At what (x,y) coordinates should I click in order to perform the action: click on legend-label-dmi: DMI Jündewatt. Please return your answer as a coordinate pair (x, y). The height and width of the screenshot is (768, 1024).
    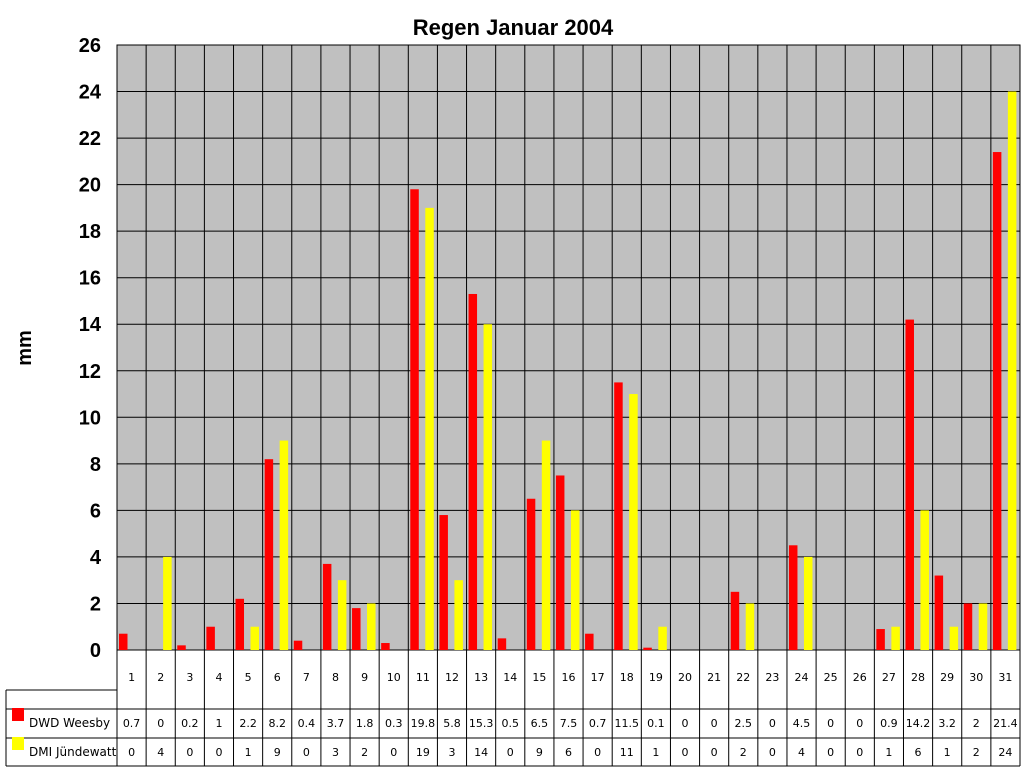
    Looking at the image, I should click on (73, 752).